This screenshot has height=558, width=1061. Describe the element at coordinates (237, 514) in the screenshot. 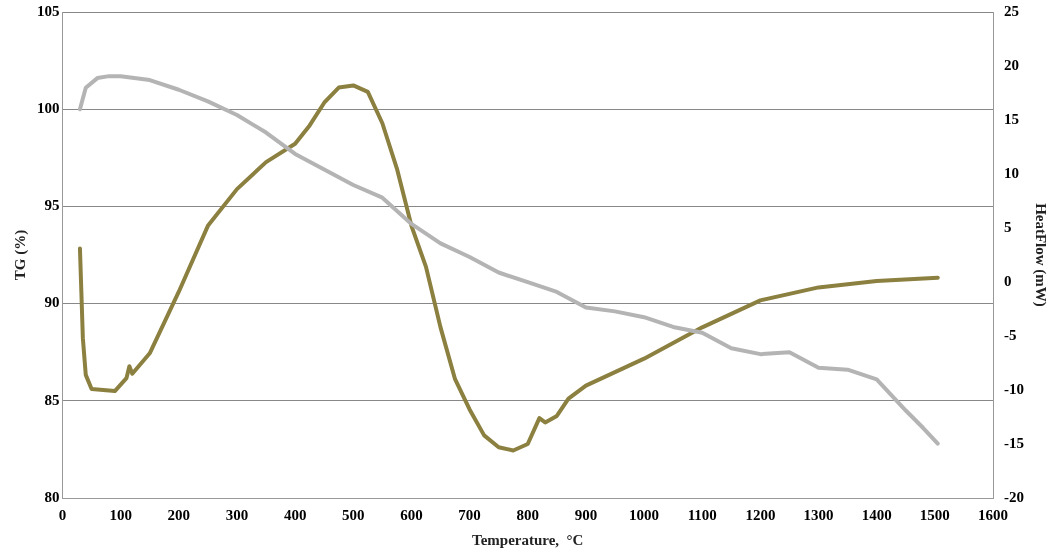

I see `x-tick-label: 300` at that location.